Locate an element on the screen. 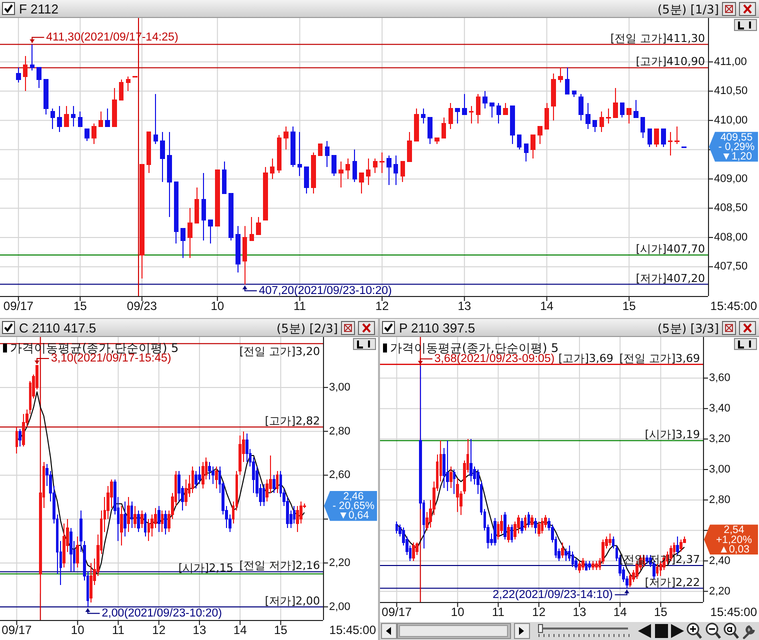 The width and height of the screenshot is (759, 640). y-tick-label: 3,40 is located at coordinates (719, 408).